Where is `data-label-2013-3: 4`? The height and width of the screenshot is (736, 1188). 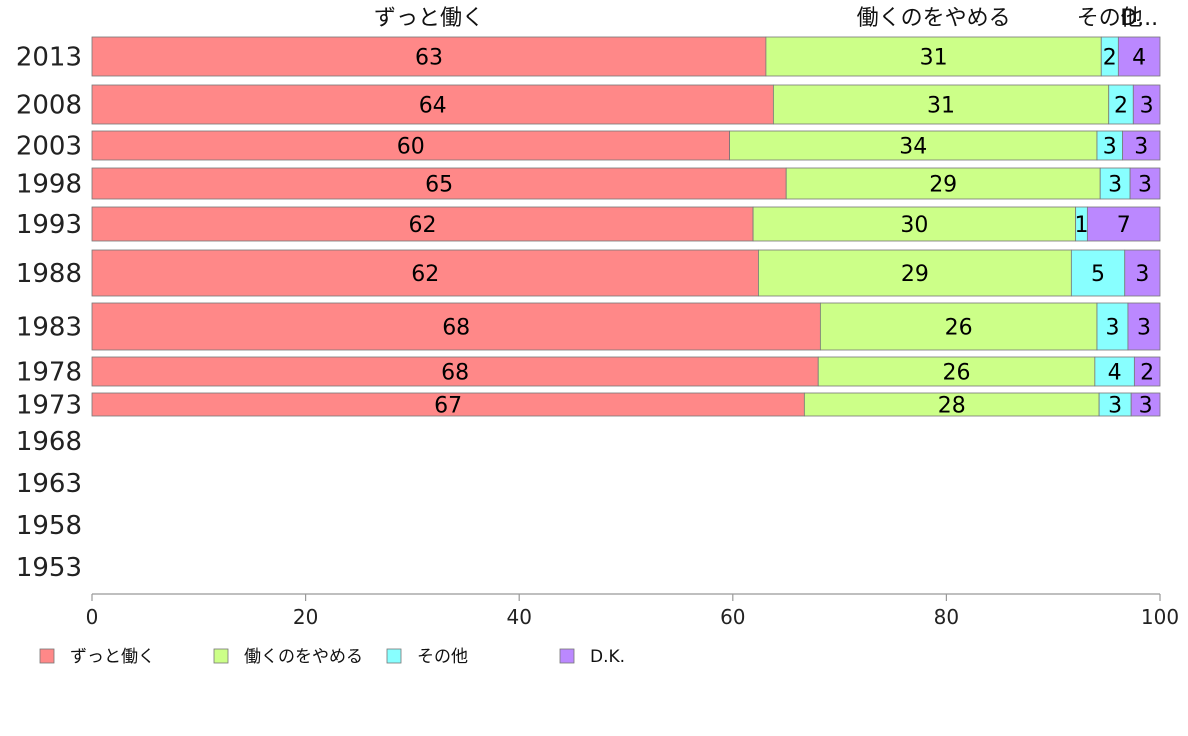
data-label-2013-3: 4 is located at coordinates (1139, 58).